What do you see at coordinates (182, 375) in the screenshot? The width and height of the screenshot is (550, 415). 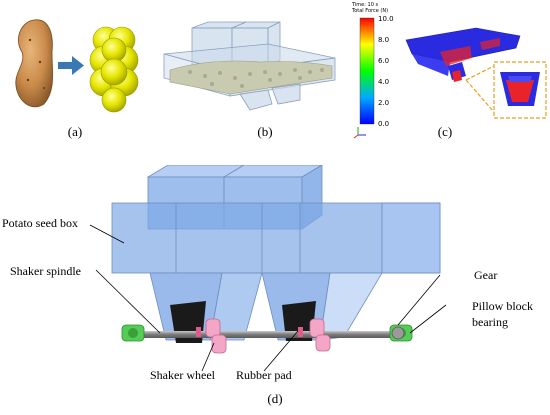 I see `label-shaker-wheel: Shaker wheel` at bounding box center [182, 375].